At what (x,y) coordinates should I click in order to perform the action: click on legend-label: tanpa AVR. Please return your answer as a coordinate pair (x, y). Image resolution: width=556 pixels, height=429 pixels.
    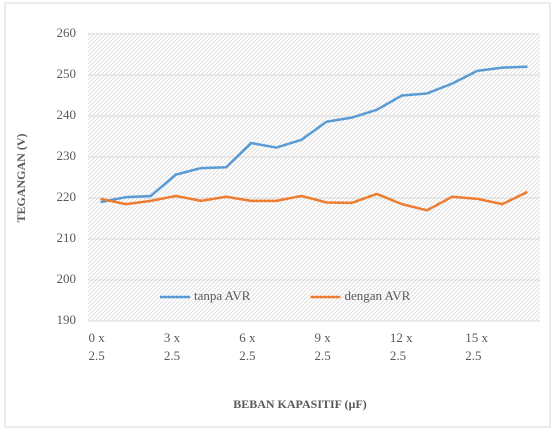
    Looking at the image, I should click on (222, 295).